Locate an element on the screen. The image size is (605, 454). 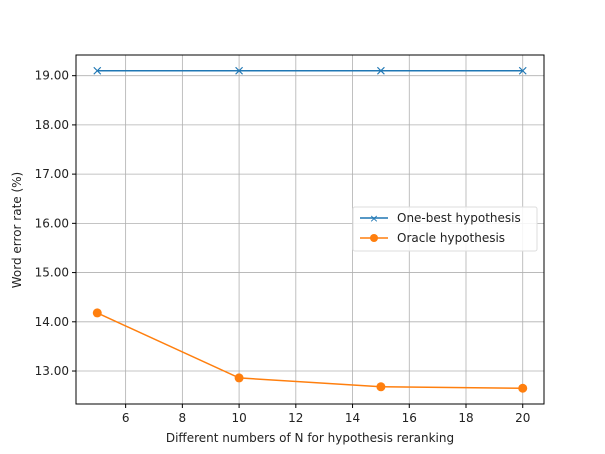
y-tick-label: 14.00 is located at coordinates (52, 322).